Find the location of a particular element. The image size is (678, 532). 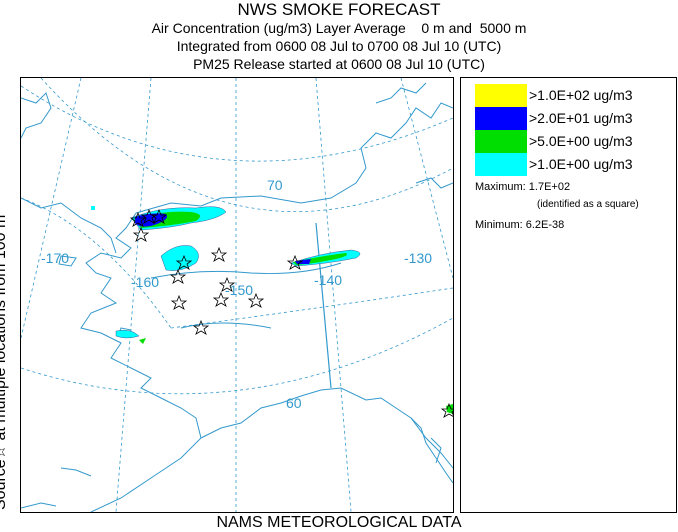

coast-aleutians is located at coordinates (76, 472).